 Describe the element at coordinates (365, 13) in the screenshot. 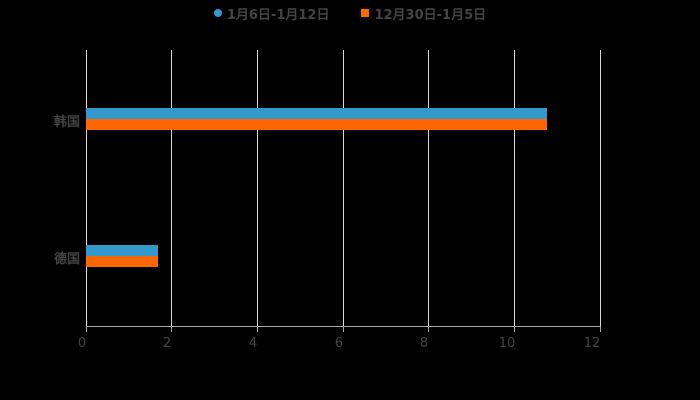

I see `legend-square-icon` at that location.